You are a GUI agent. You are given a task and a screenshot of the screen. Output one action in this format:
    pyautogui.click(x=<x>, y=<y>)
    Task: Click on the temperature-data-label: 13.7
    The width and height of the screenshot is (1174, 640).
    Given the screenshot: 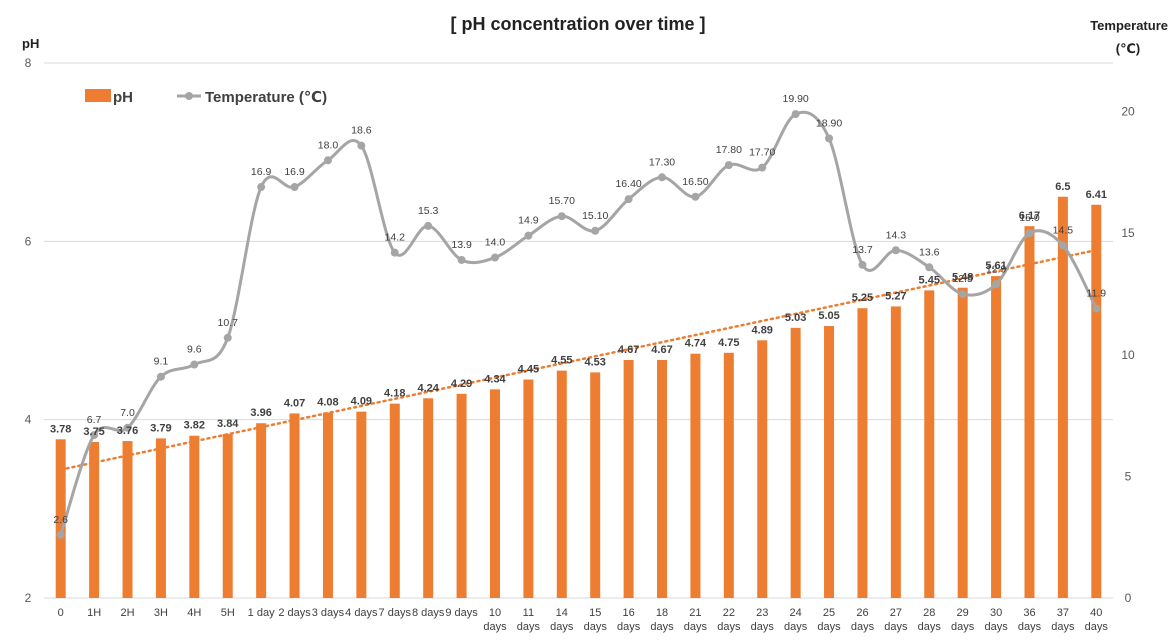 What is the action you would take?
    pyautogui.click(x=862, y=250)
    